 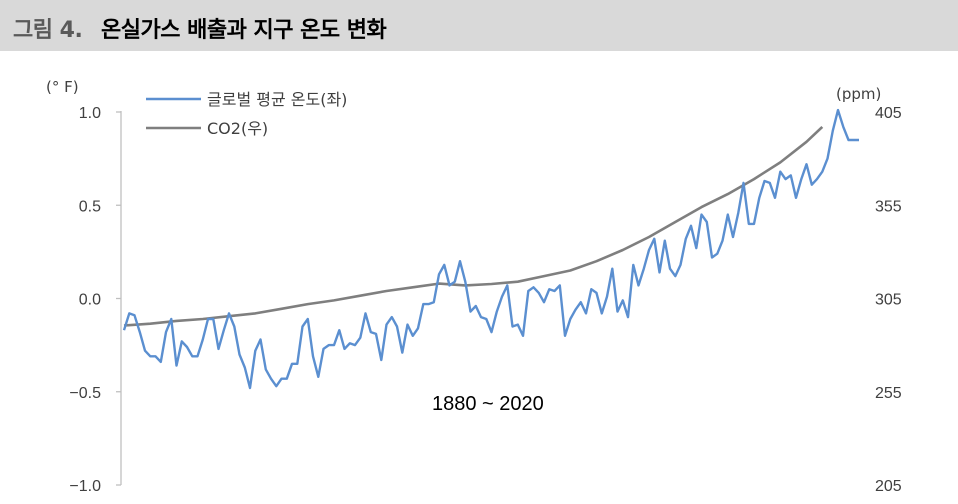 I want to click on right-tick-label: 405, so click(x=888, y=113).